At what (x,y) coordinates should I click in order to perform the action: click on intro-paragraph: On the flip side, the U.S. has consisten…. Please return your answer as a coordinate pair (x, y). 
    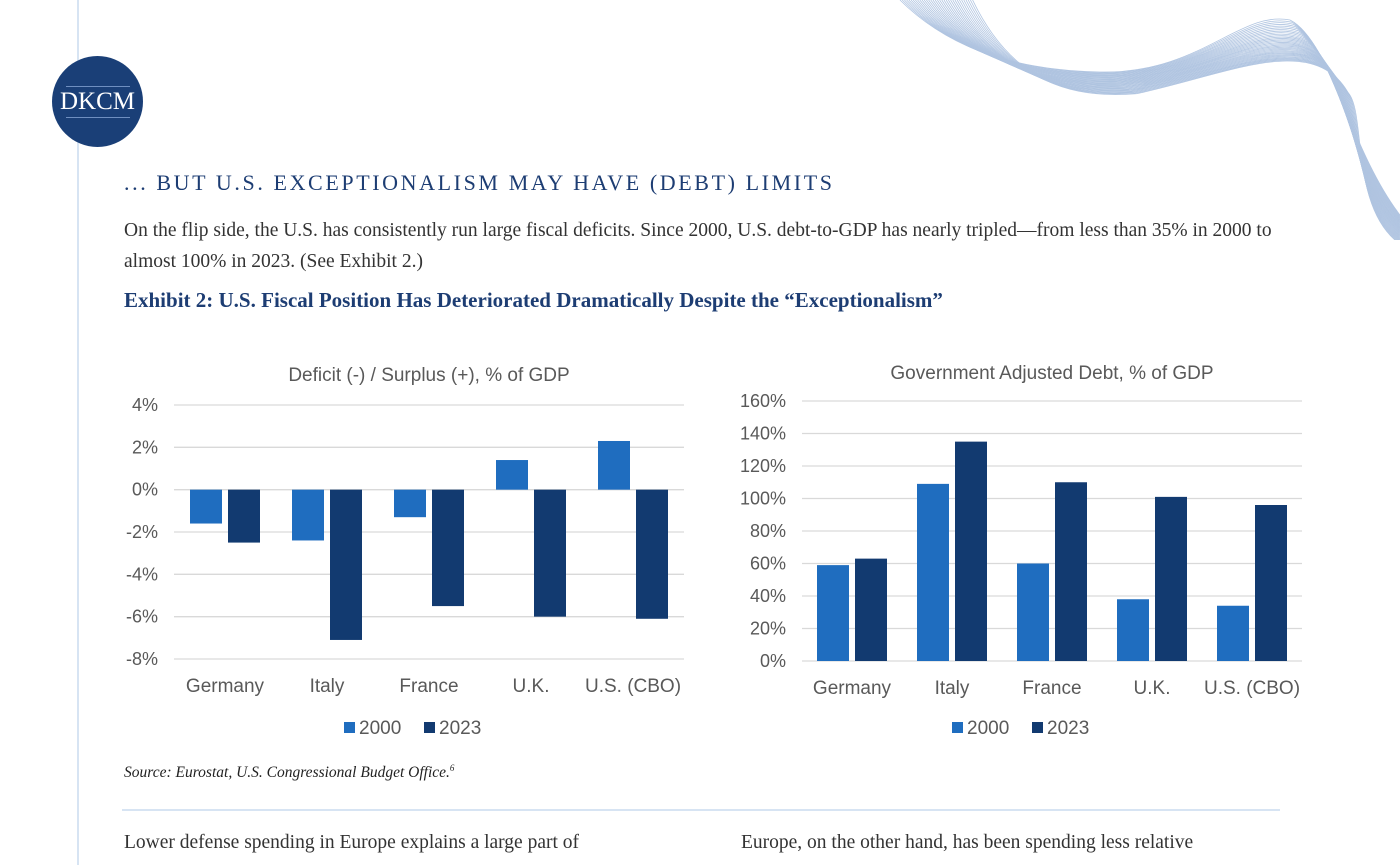
    Looking at the image, I should click on (698, 246).